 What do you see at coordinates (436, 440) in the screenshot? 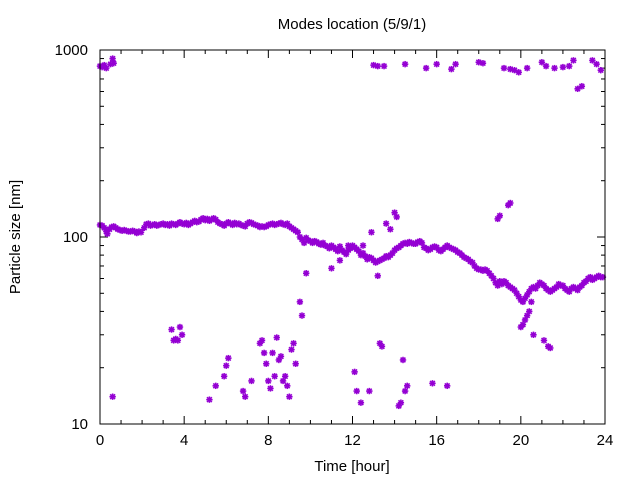
I see `x-tick-label: 16` at bounding box center [436, 440].